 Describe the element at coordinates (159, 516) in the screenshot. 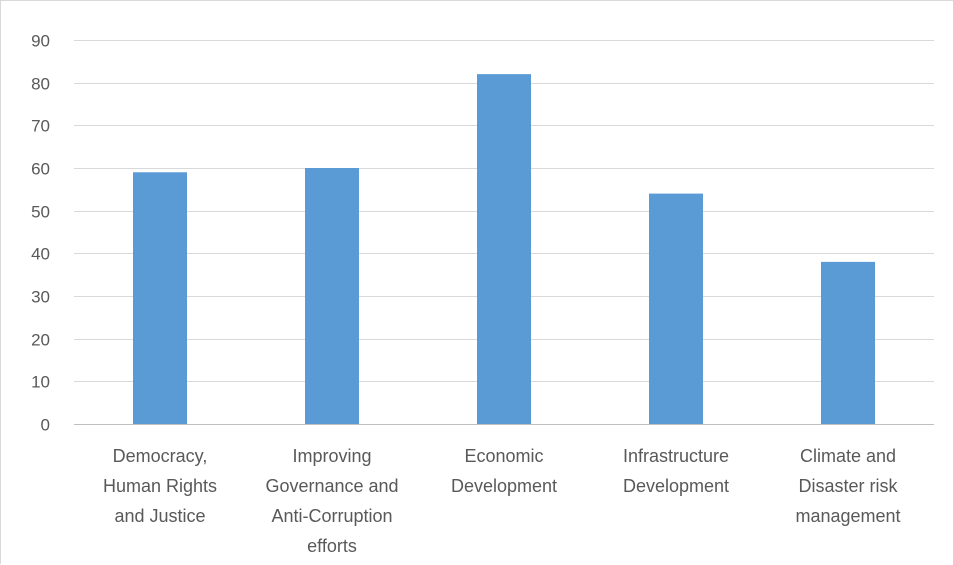

I see `x-category-label-line: and Justice` at that location.